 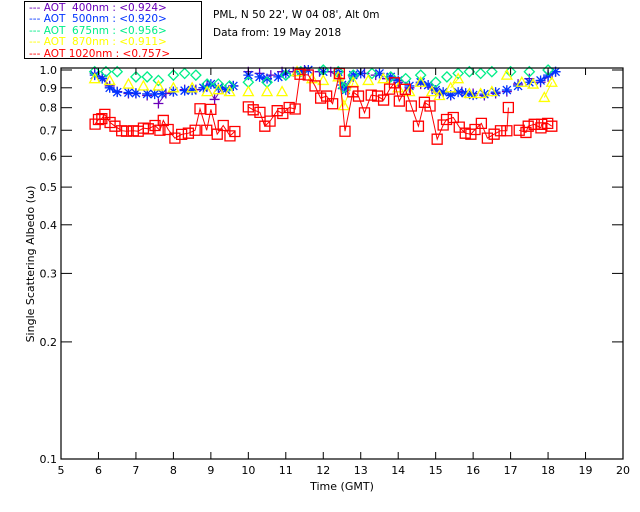 I want to click on legend-entry-870nm: --- AOT 870nm : <0.911>, so click(x=98, y=42).